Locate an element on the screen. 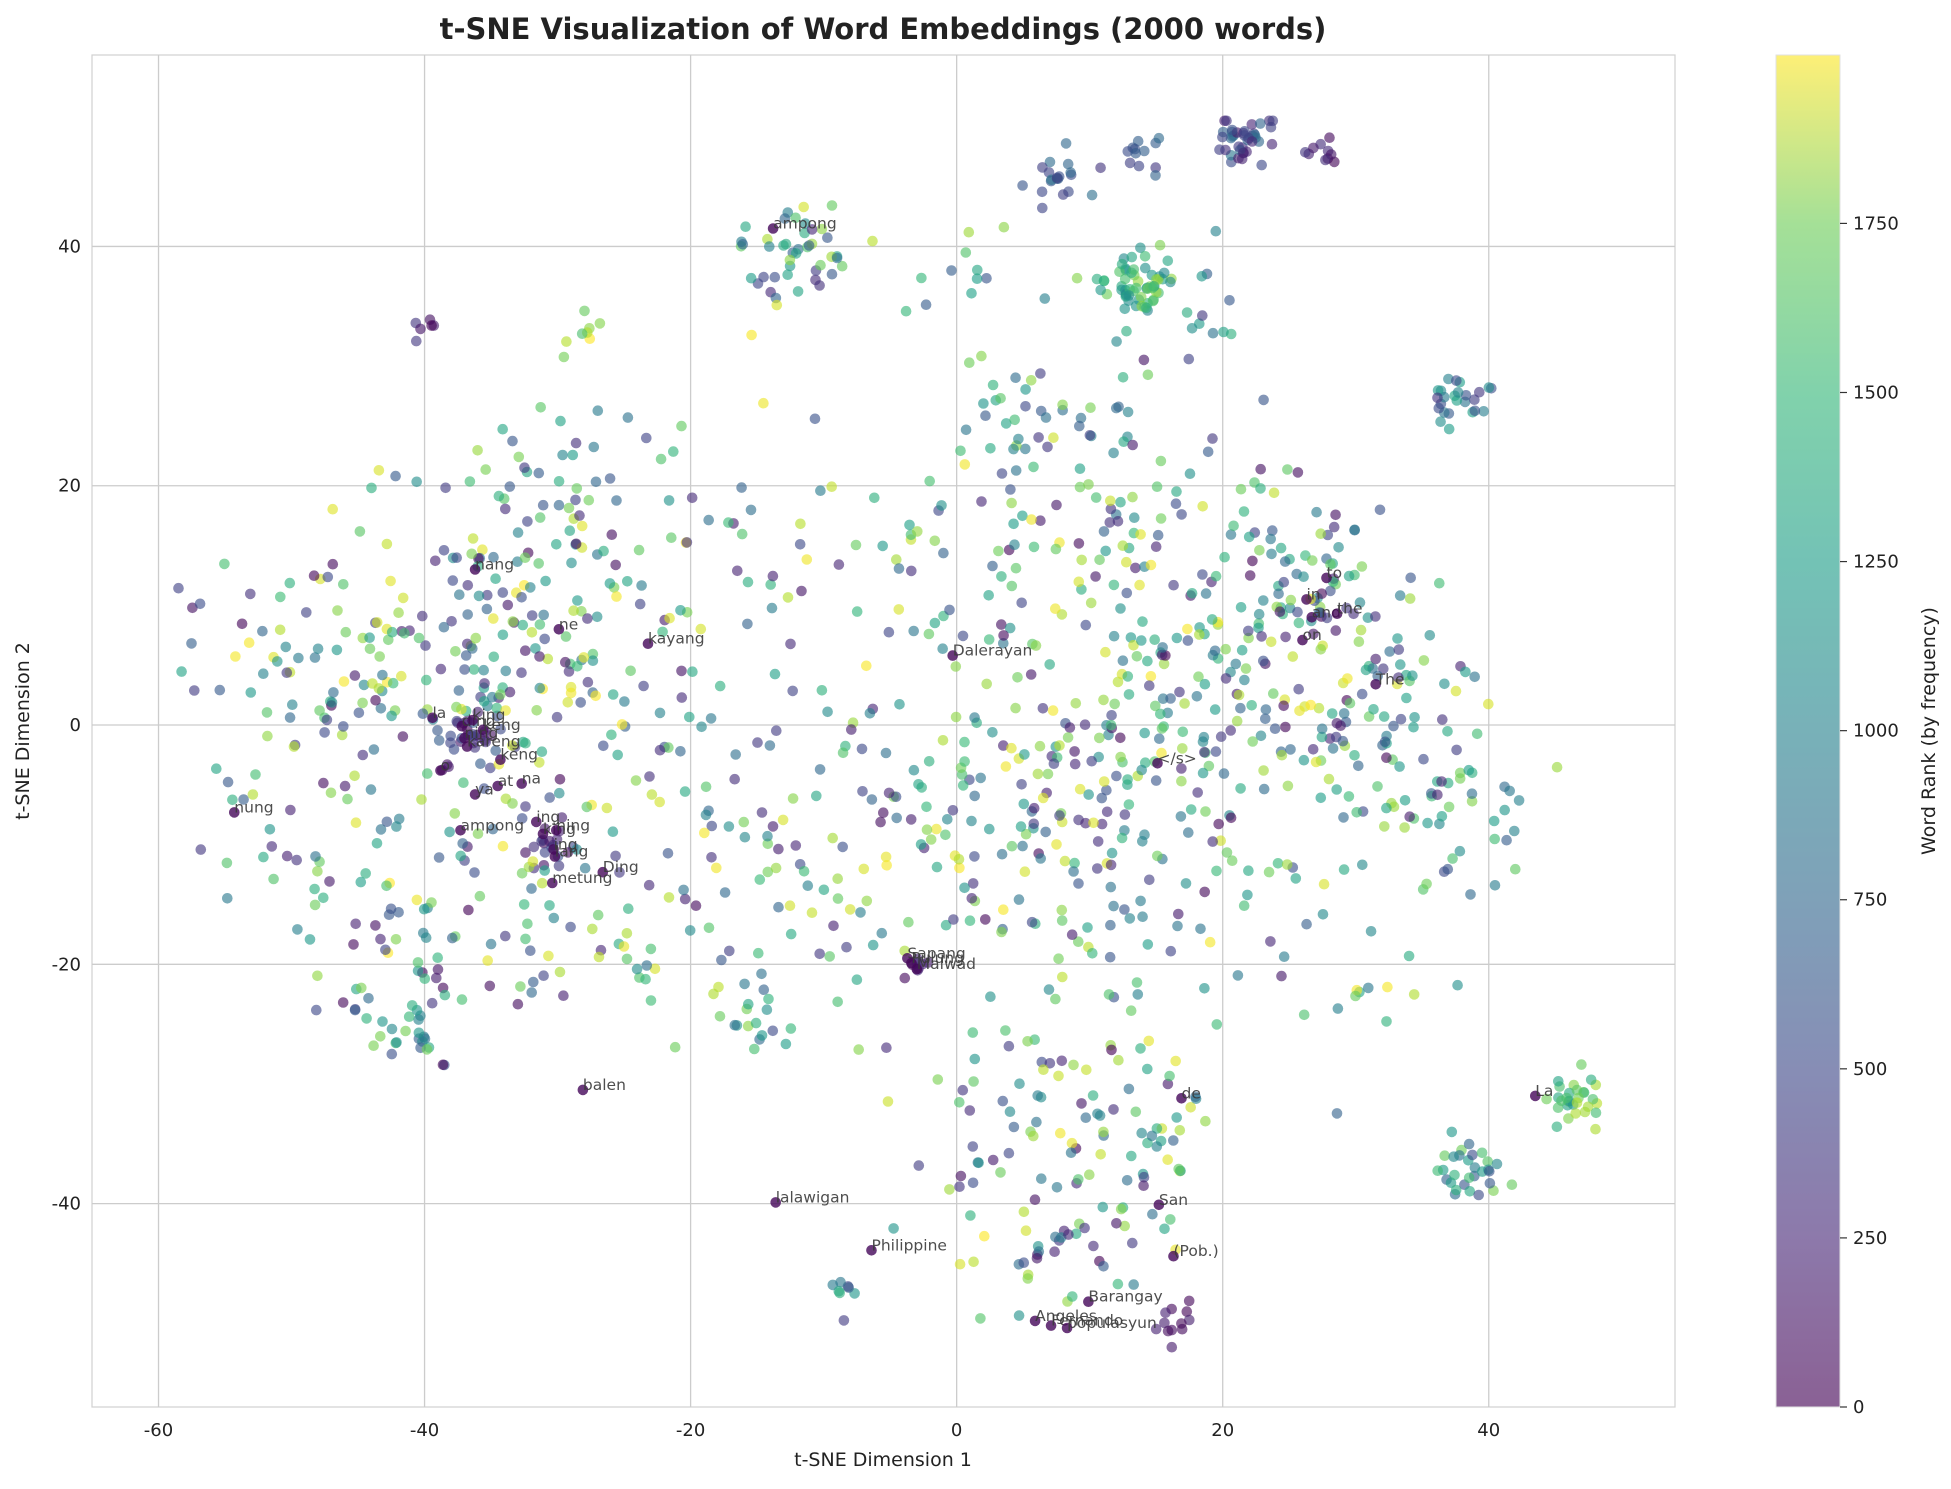  word-label: o is located at coordinates (445, 766).